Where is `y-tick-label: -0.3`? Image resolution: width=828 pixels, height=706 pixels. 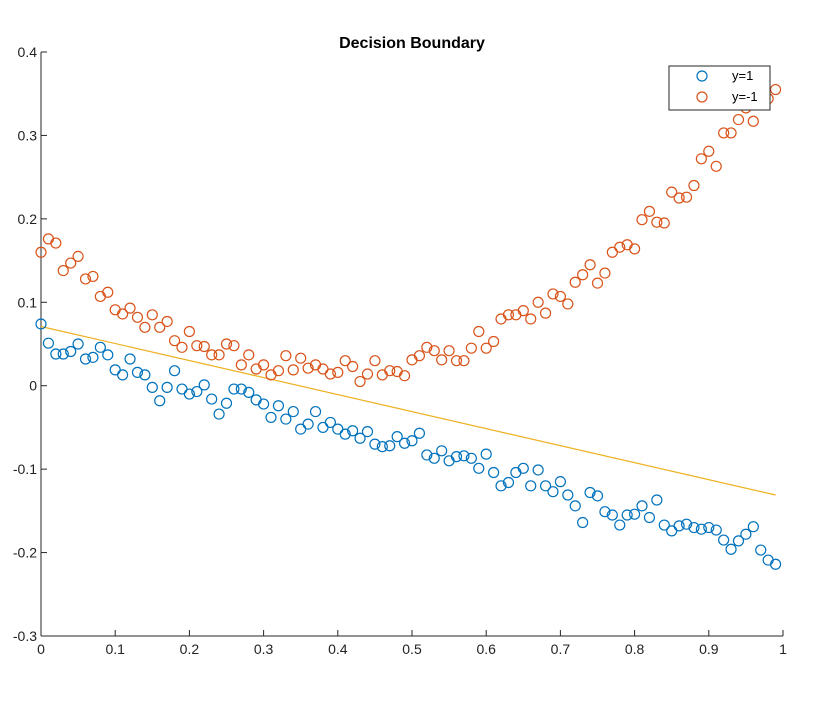
y-tick-label: -0.3 is located at coordinates (25, 636).